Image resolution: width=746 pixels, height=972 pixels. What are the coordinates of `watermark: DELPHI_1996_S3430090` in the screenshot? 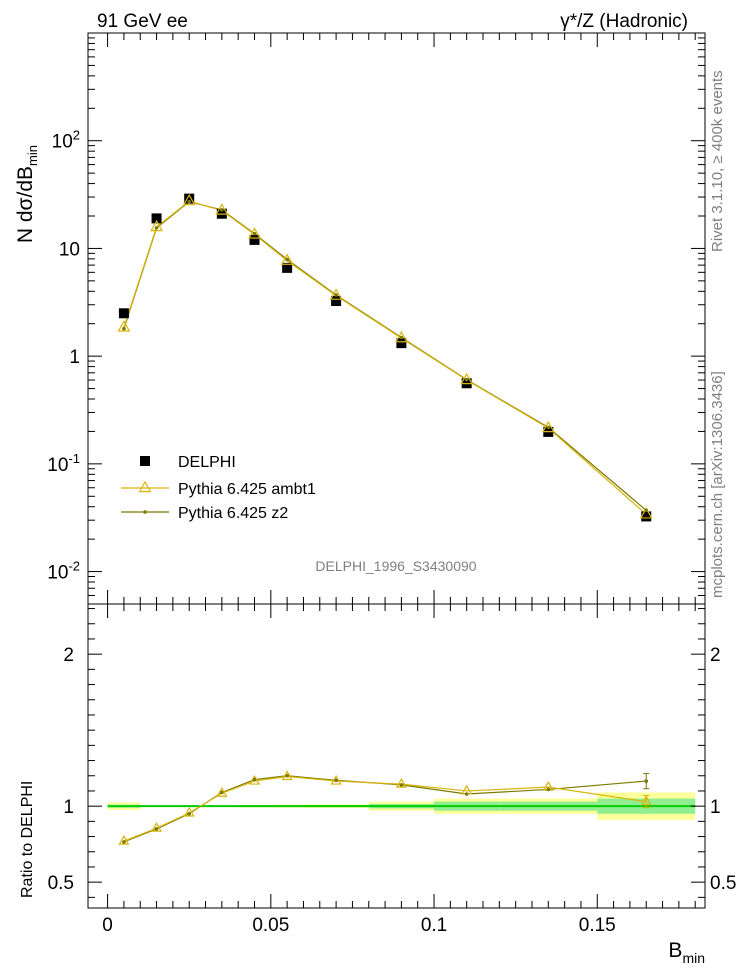 It's located at (395, 566).